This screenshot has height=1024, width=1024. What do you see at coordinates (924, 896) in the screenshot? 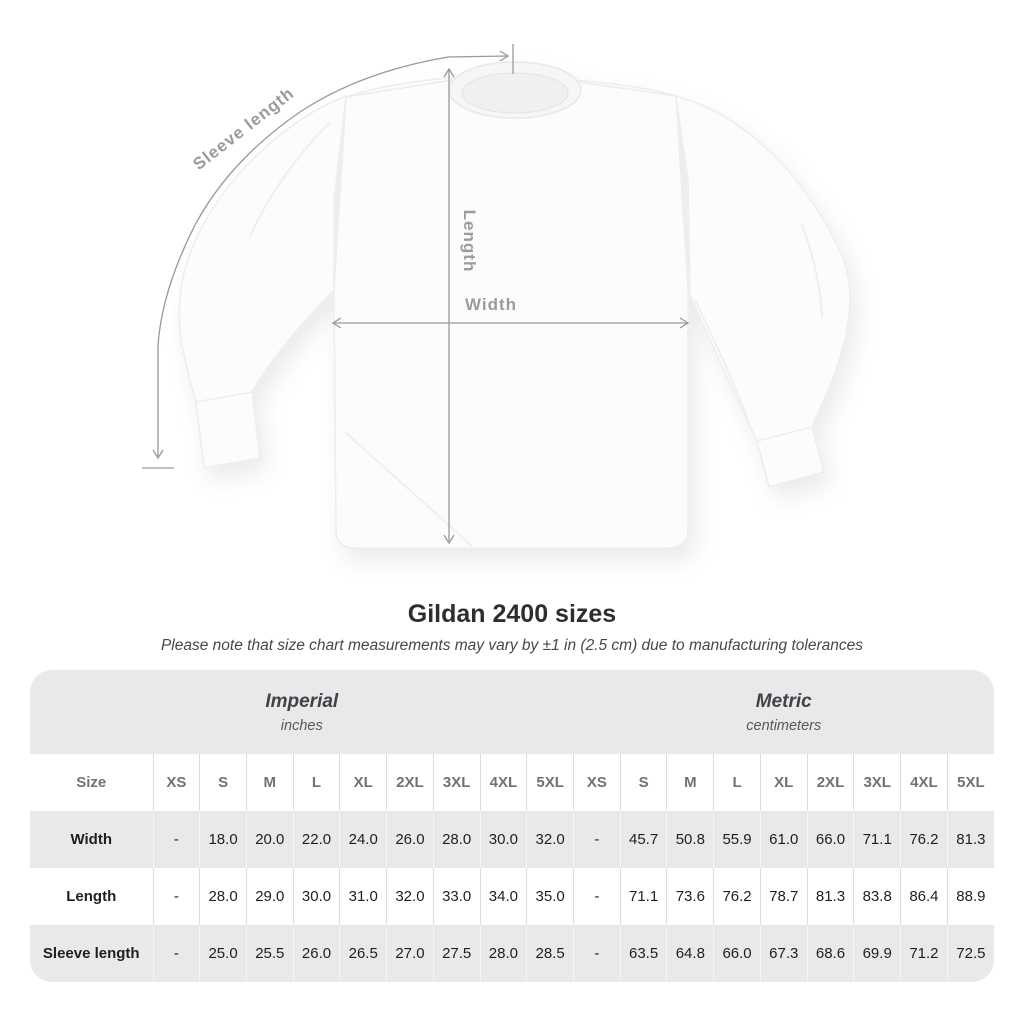
I see `value-cell: 86.4` at bounding box center [924, 896].